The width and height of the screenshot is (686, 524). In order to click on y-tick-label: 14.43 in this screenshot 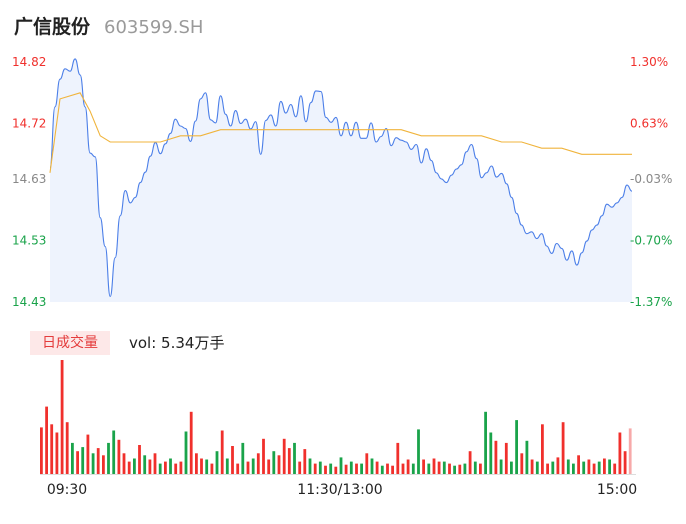, I will do `click(29, 302)`.